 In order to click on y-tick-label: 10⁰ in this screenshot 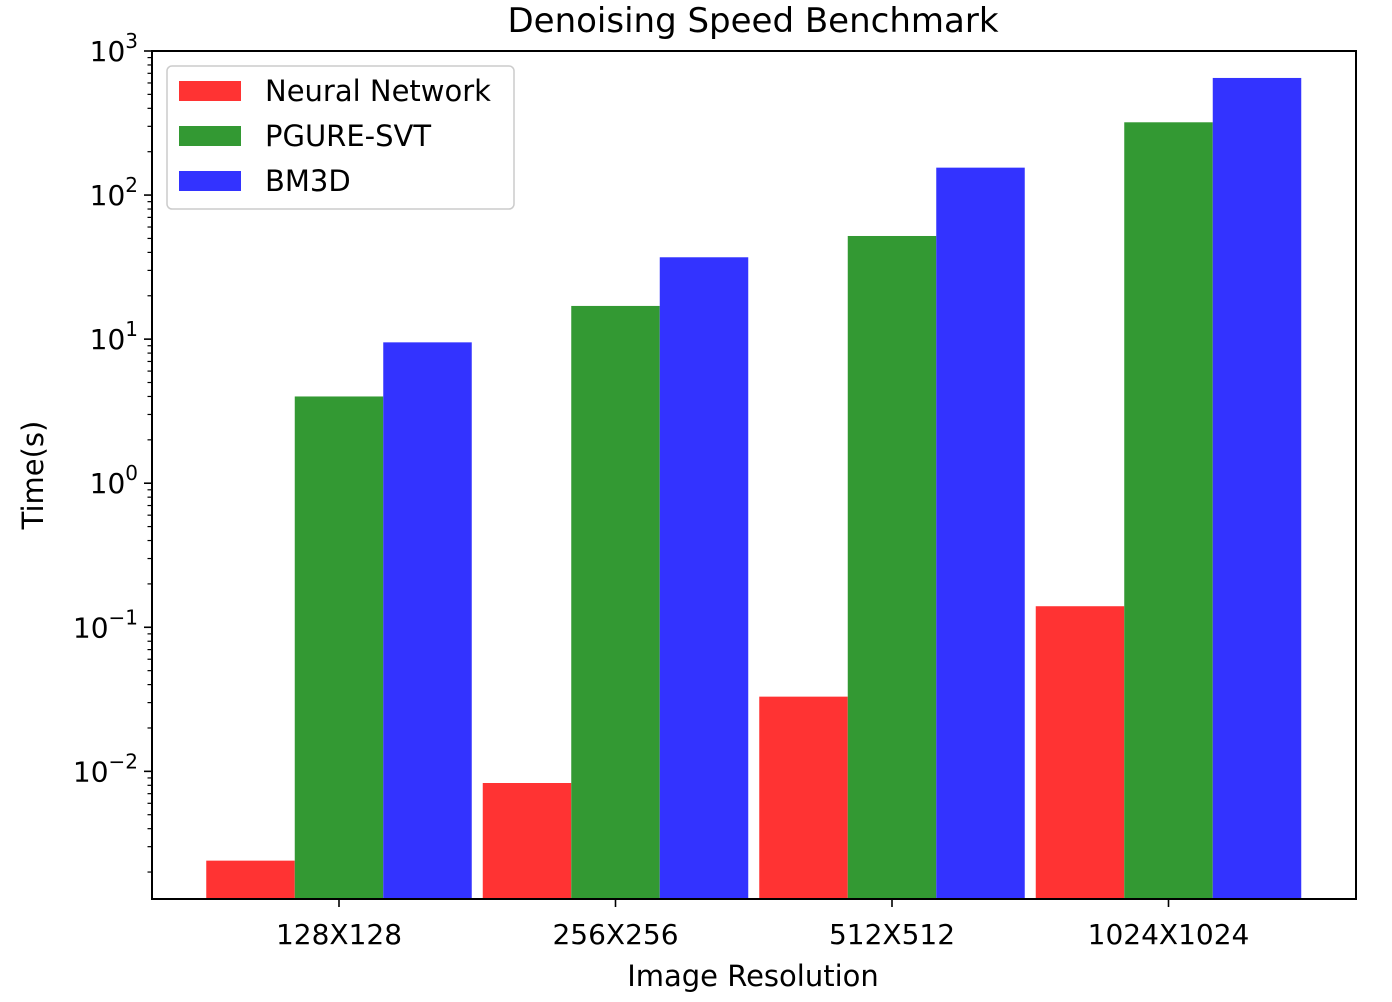, I will do `click(114, 480)`.